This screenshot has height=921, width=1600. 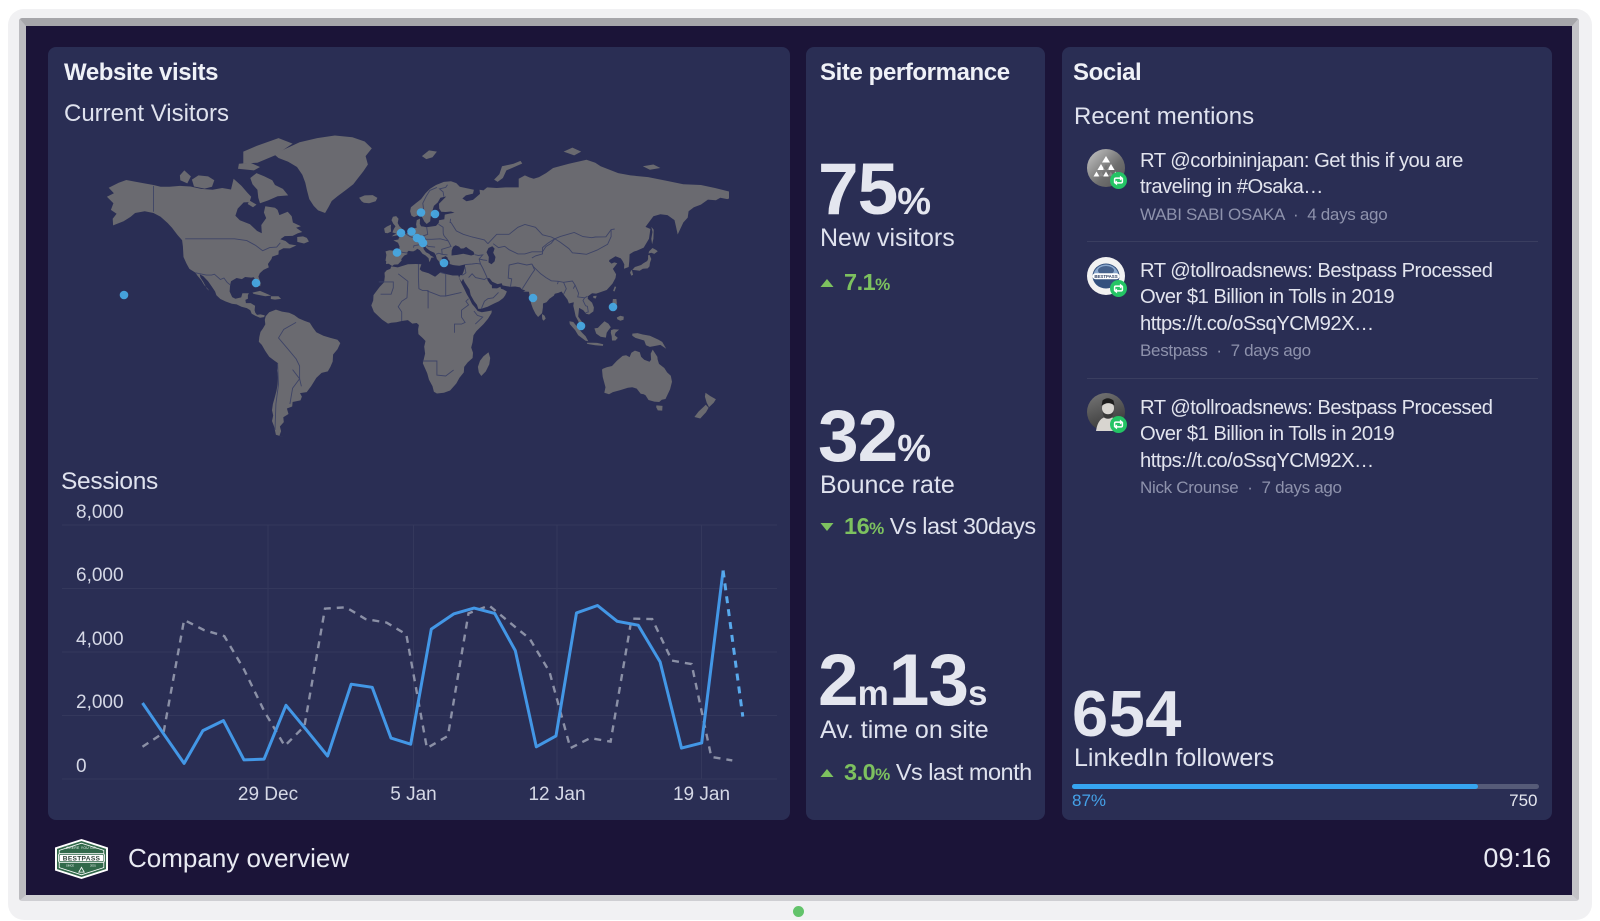 I want to click on svg-text: 2001, so click(x=93, y=865).